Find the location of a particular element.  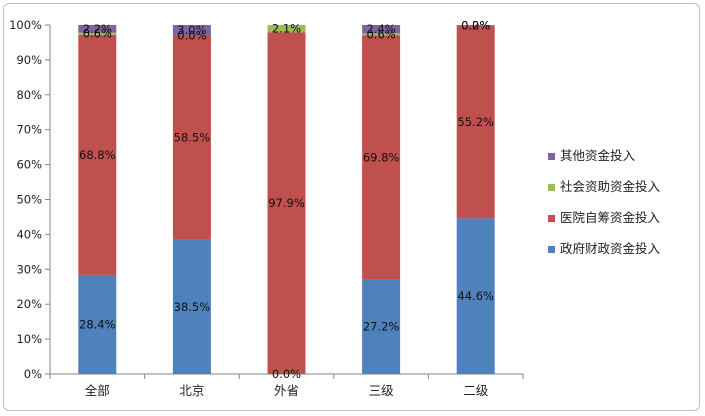

data-label: 2.4% is located at coordinates (380, 29).